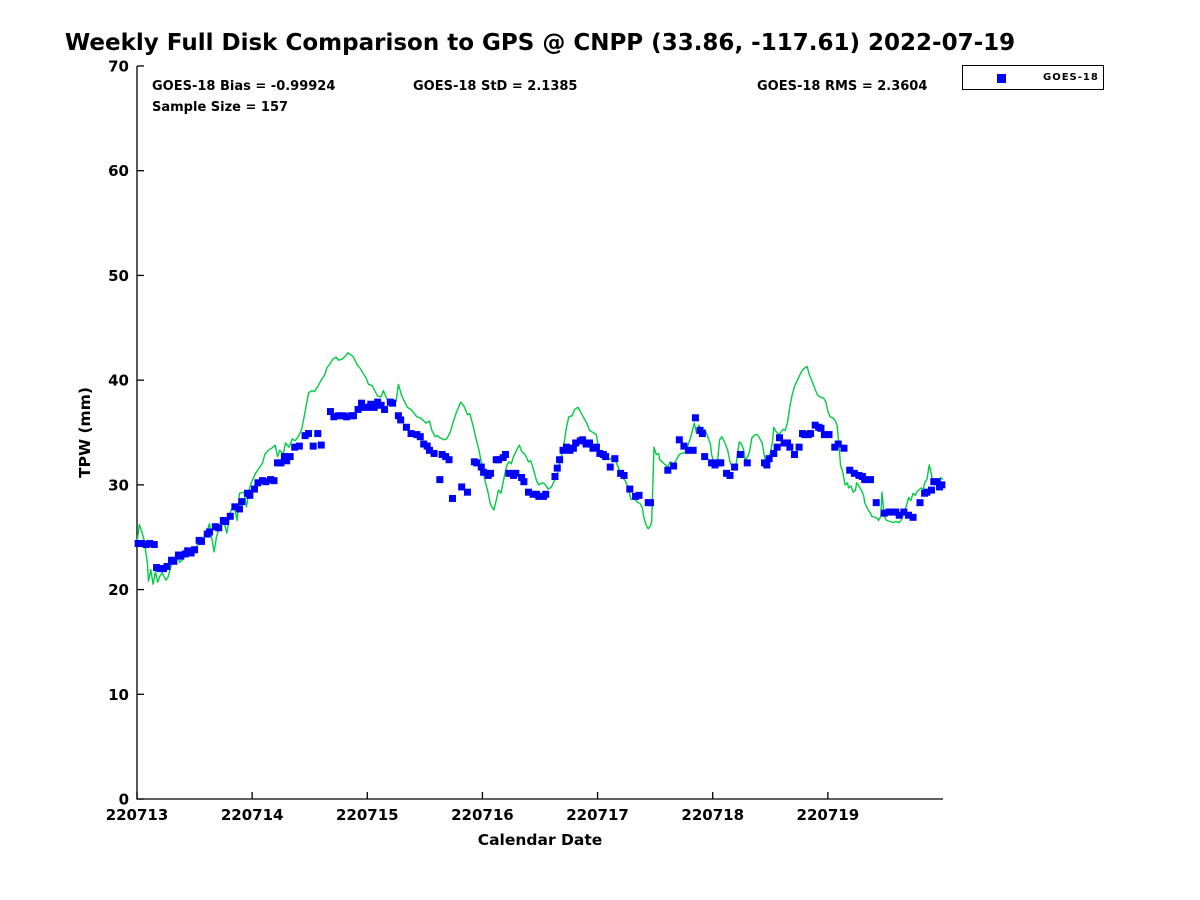 The width and height of the screenshot is (1200, 900). I want to click on x-tick-label: 220718, so click(712, 815).